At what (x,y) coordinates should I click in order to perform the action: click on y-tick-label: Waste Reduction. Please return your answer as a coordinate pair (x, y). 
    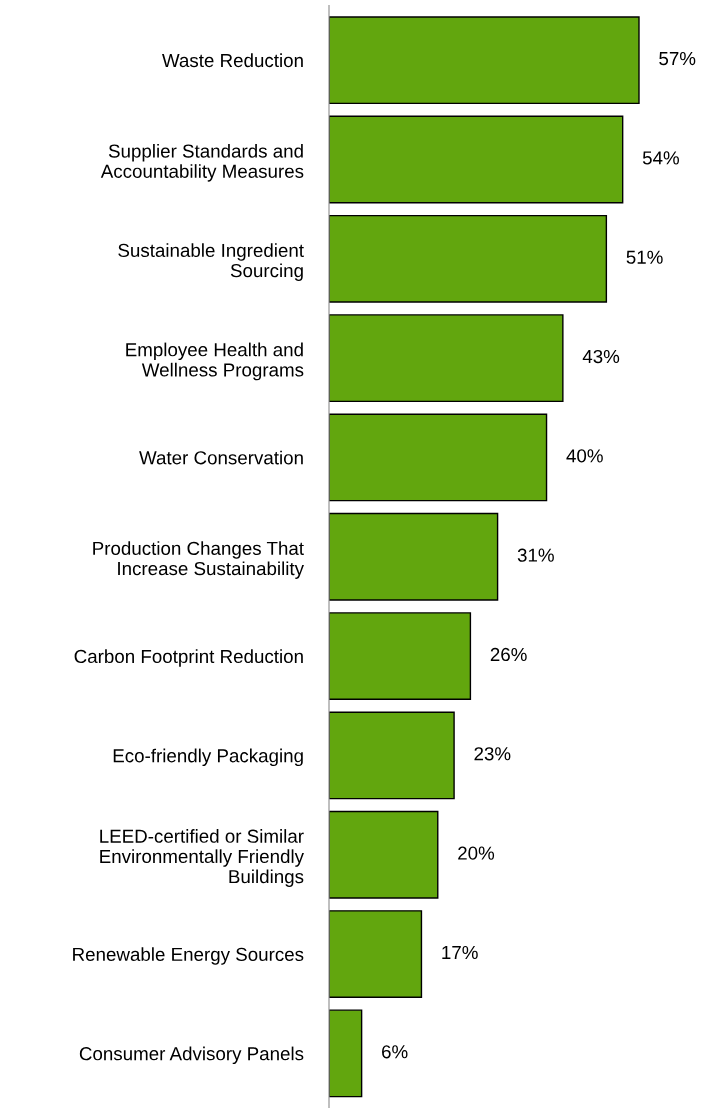
    Looking at the image, I should click on (232, 60).